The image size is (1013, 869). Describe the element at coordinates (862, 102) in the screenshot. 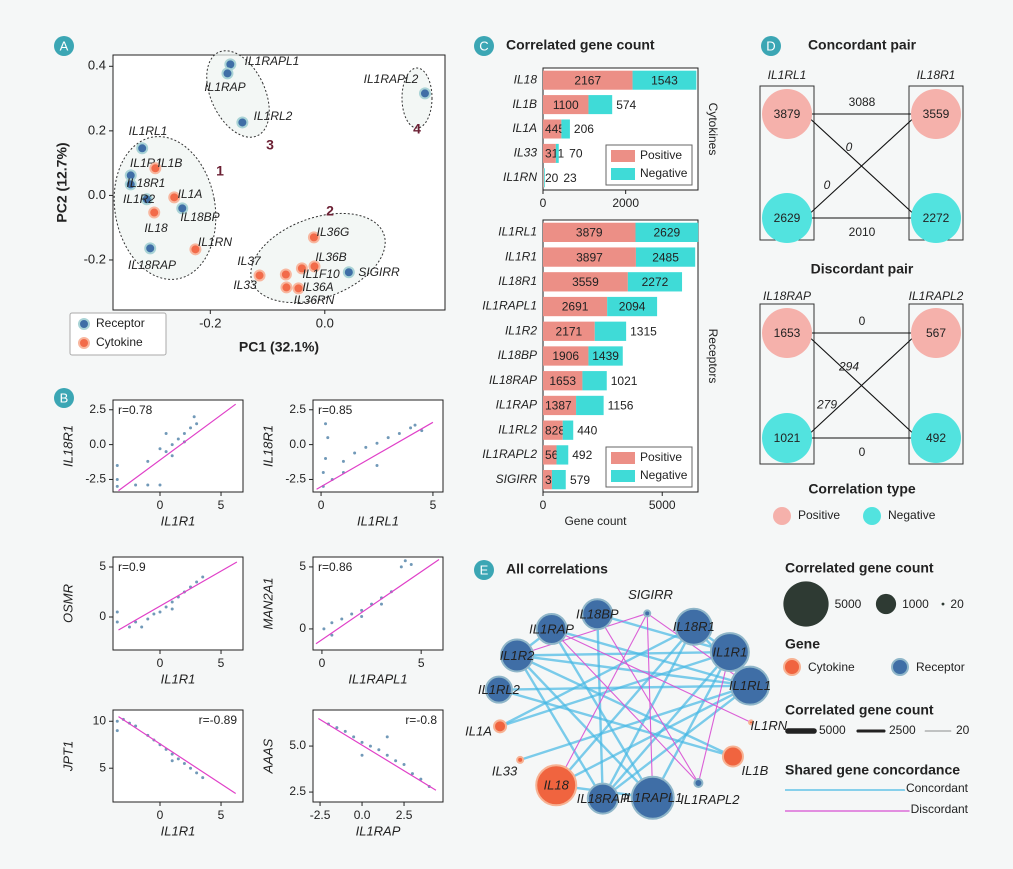

I see `edge-label: 3088` at that location.